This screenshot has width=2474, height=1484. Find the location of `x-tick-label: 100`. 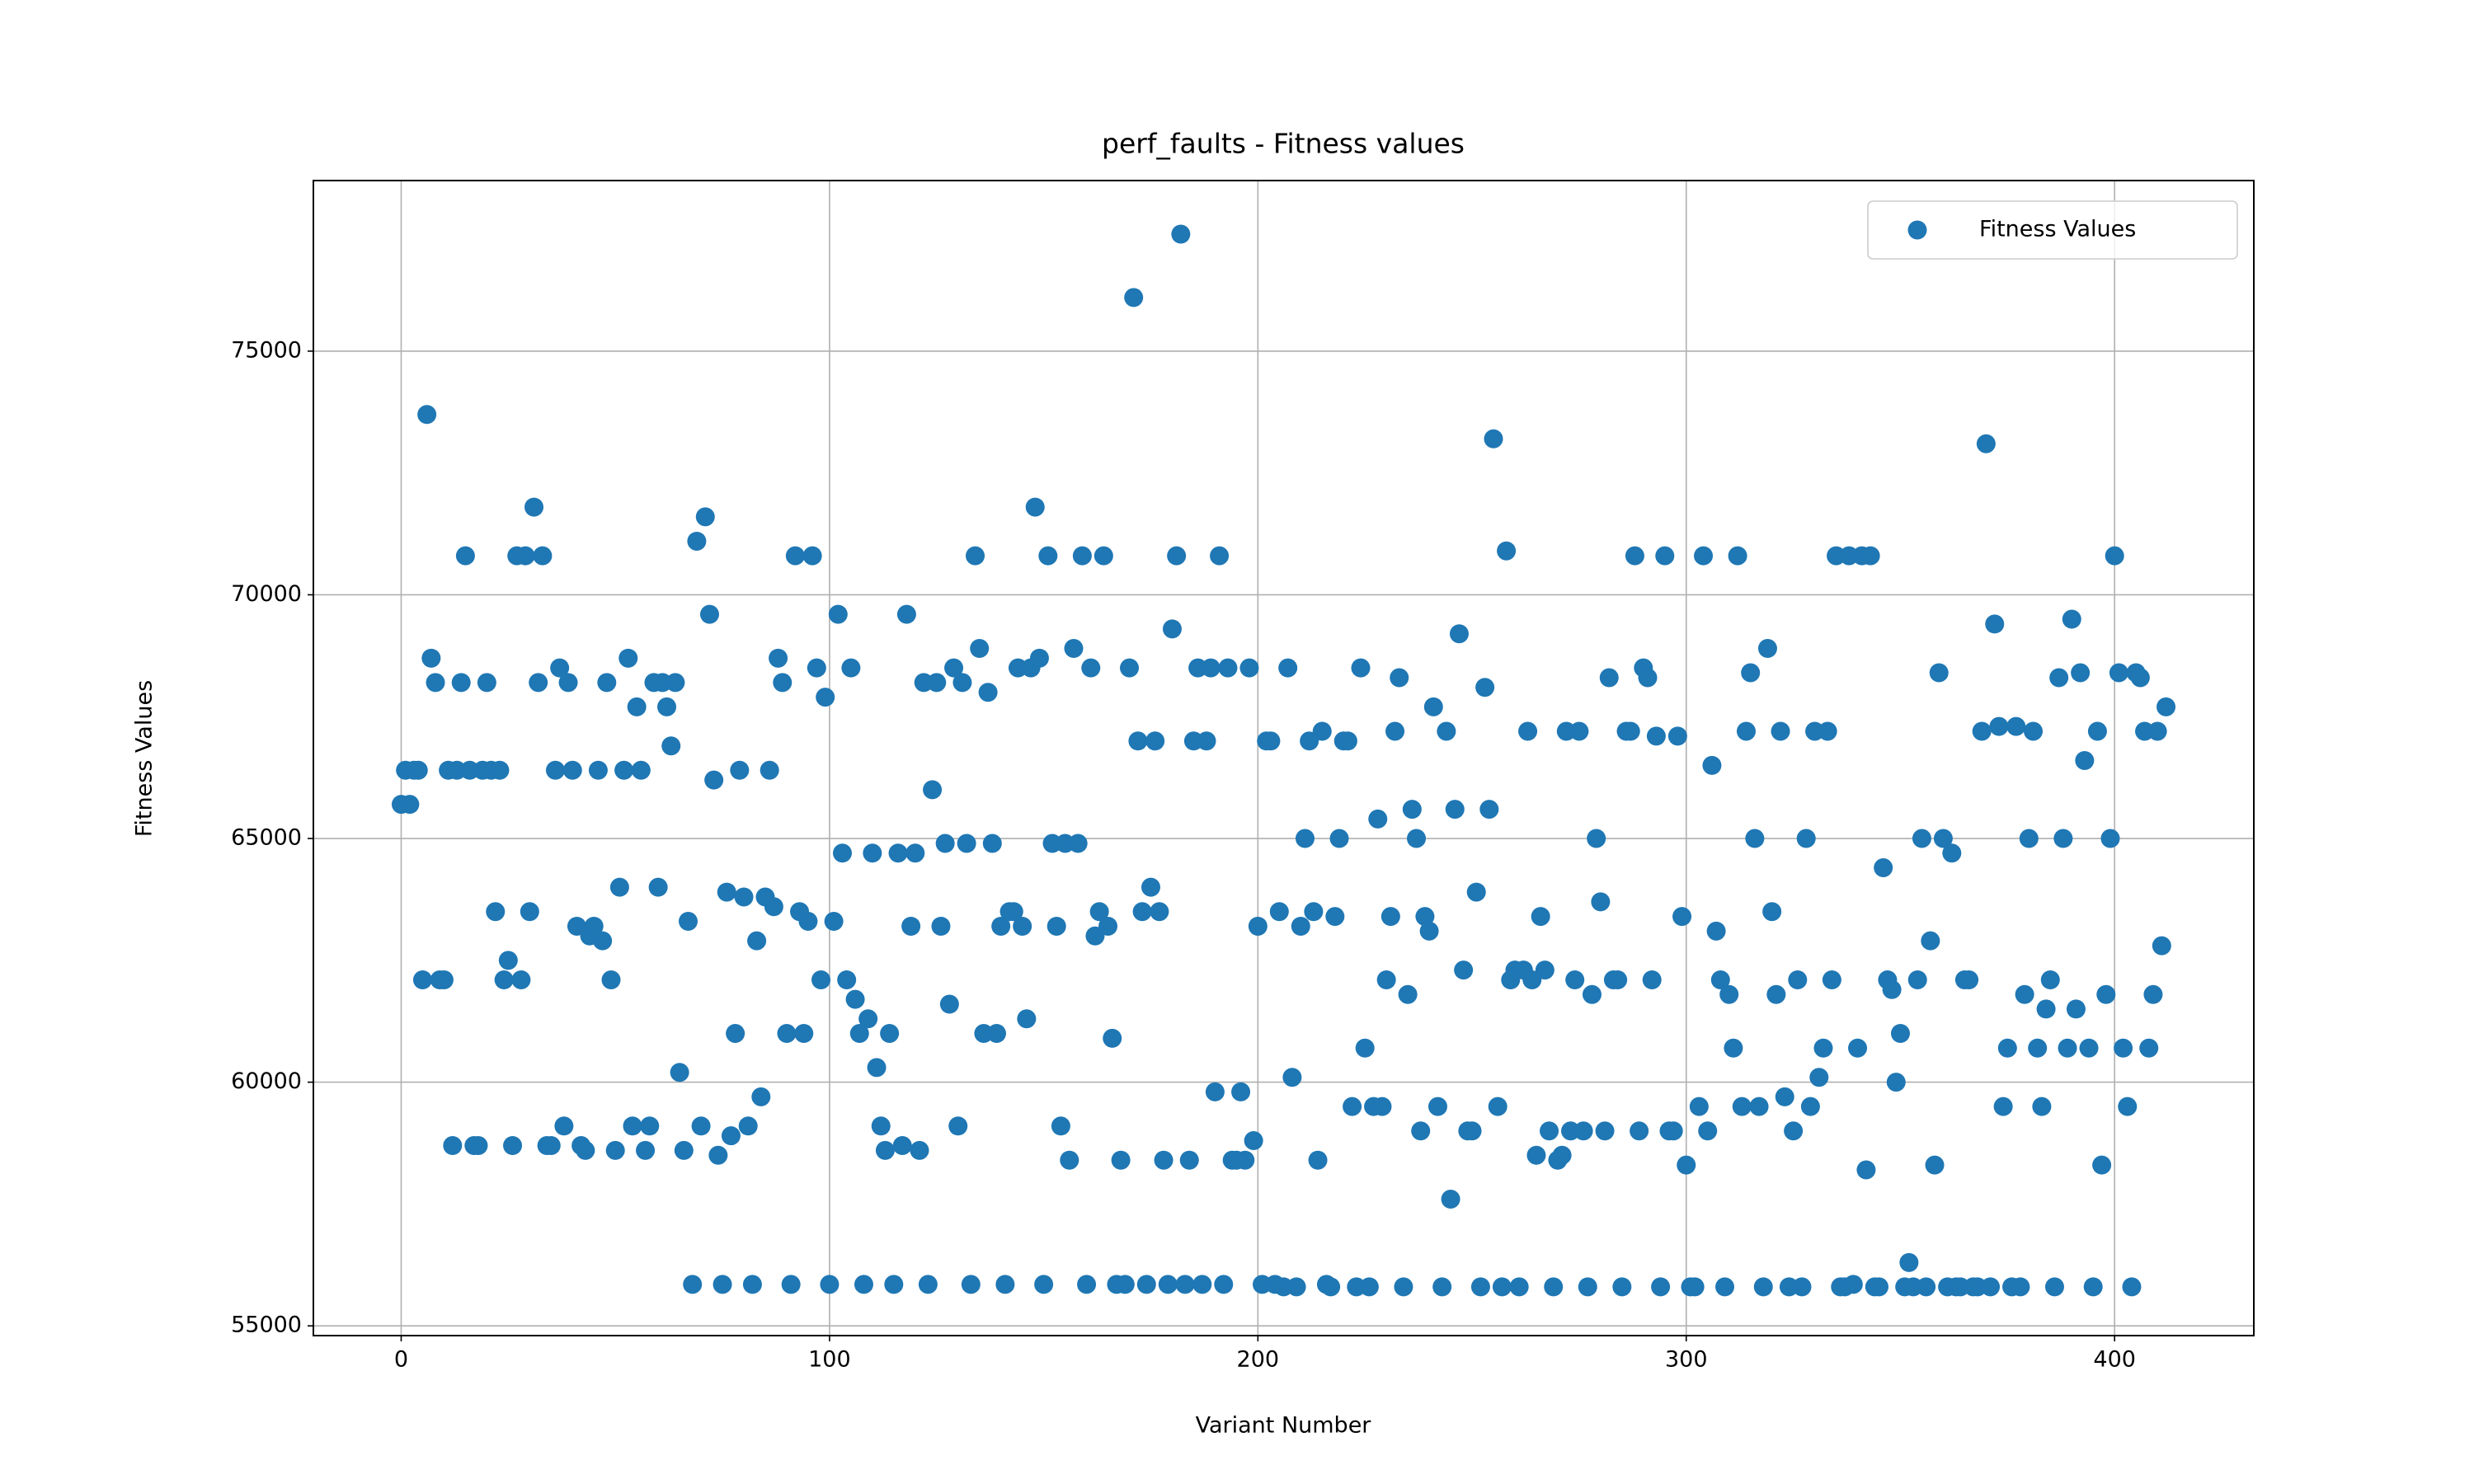

x-tick-label: 100 is located at coordinates (829, 1360).